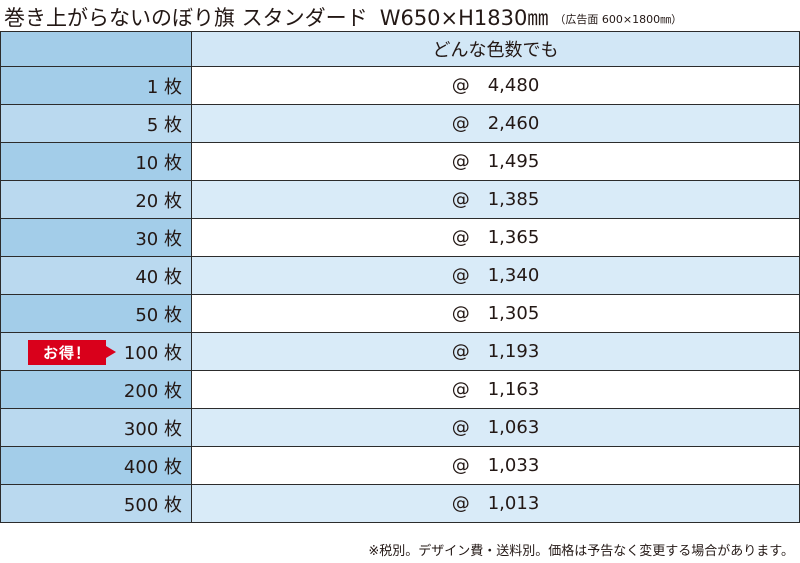 The width and height of the screenshot is (800, 563). I want to click on quantity-cell-discount: お得！ 100 枚, so click(96, 351).